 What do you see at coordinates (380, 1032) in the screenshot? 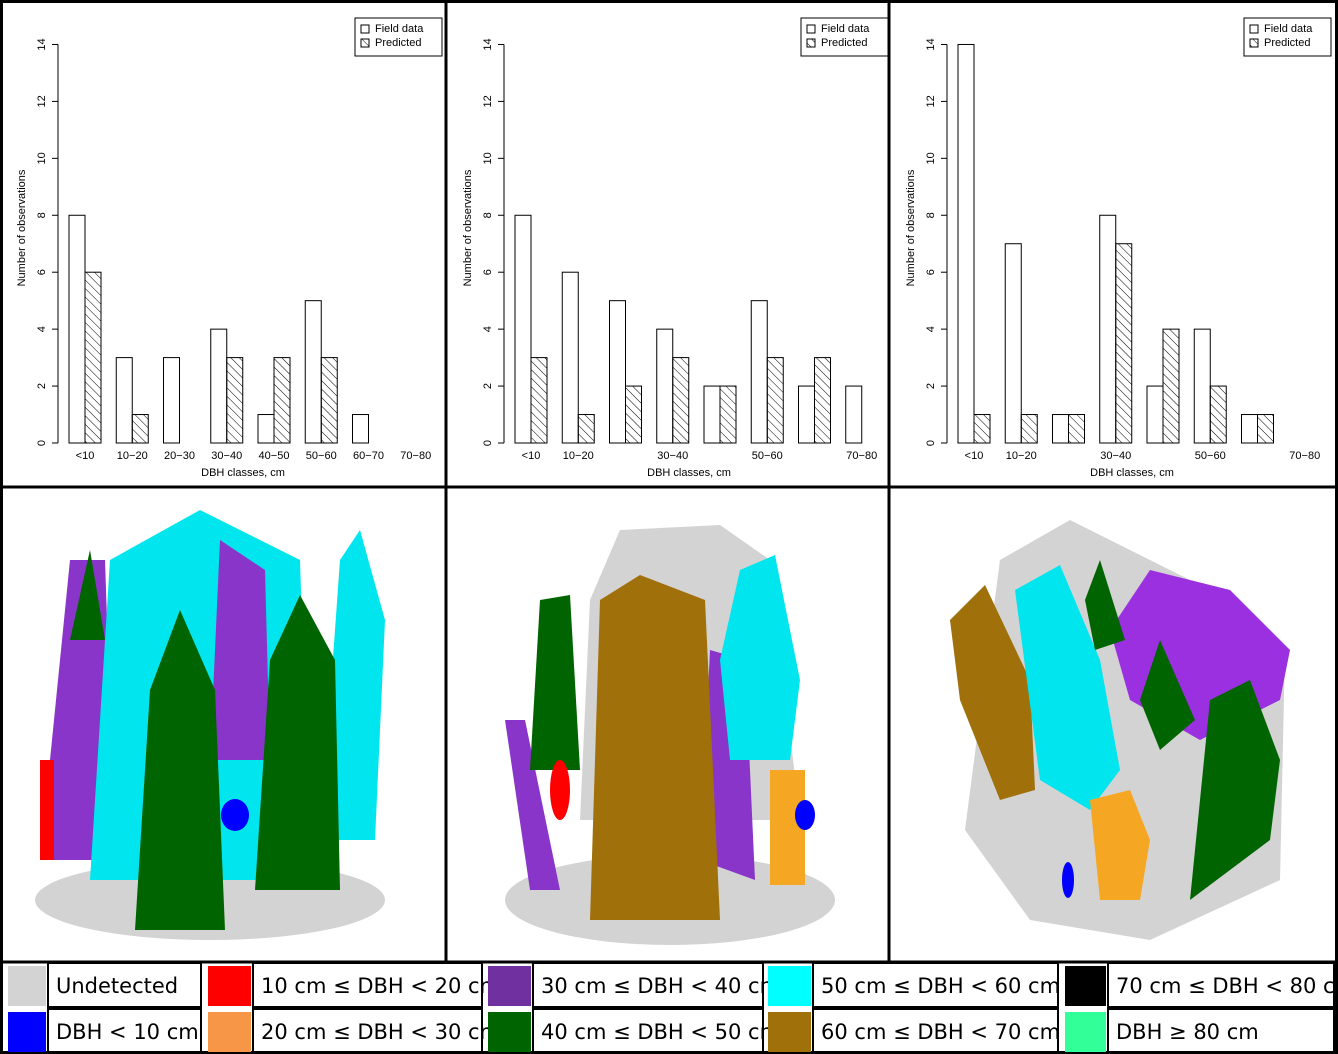
I see `legend-label: 20 cm ≤ DBH < 30 cm` at bounding box center [380, 1032].